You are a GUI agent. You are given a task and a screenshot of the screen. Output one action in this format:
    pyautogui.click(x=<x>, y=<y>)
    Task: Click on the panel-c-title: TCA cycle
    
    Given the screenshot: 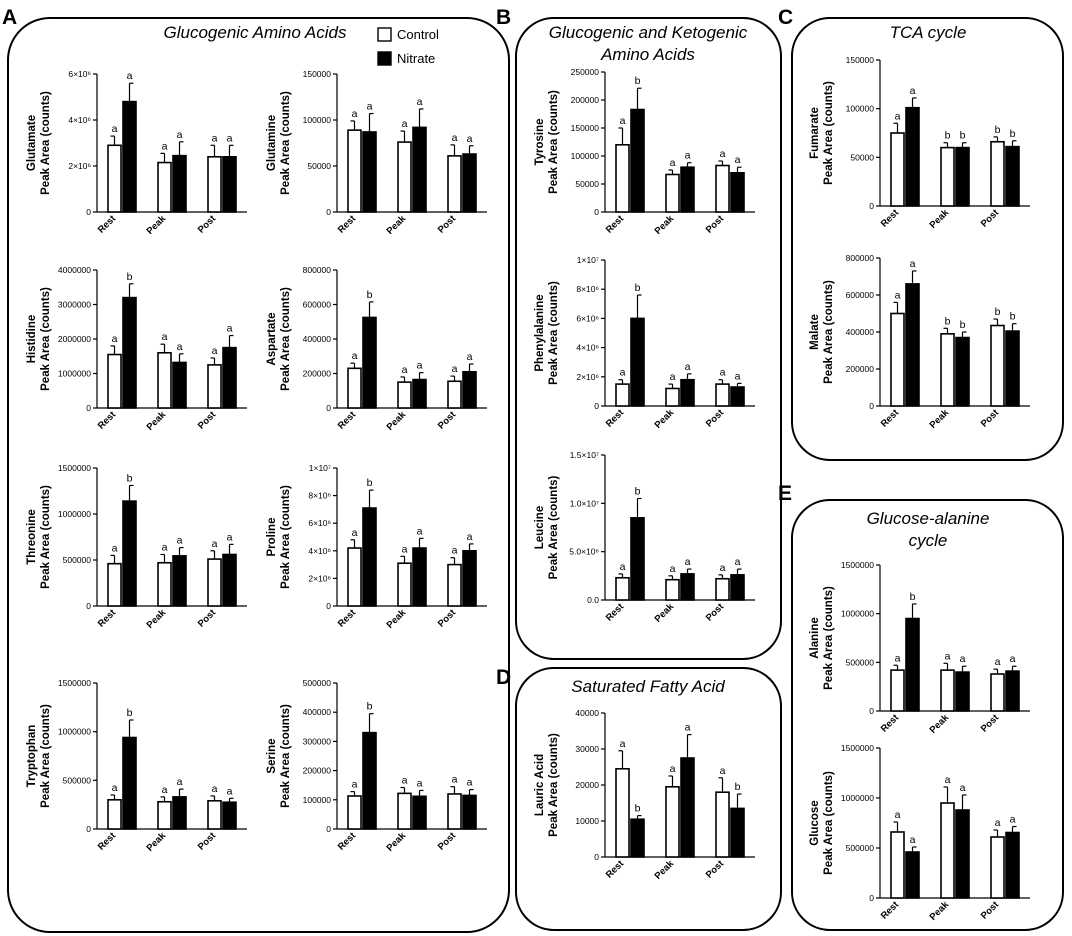 What is the action you would take?
    pyautogui.click(x=928, y=32)
    